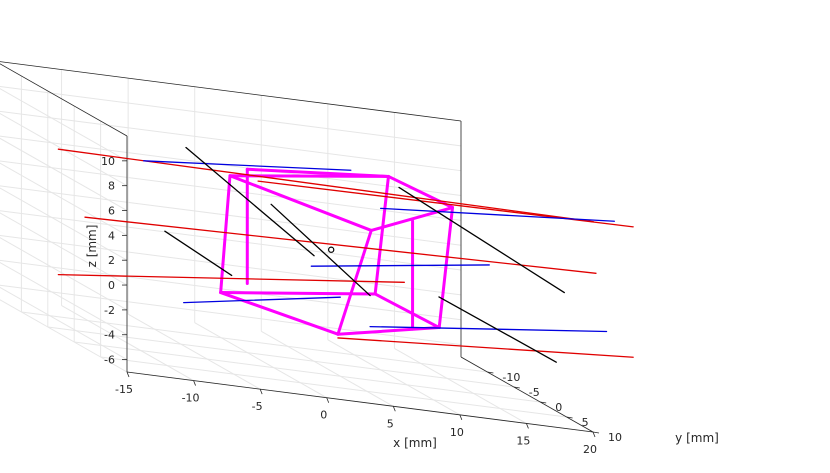 The width and height of the screenshot is (830, 473). Describe the element at coordinates (697, 438) in the screenshot. I see `y-axis-label: y [mm]` at that location.